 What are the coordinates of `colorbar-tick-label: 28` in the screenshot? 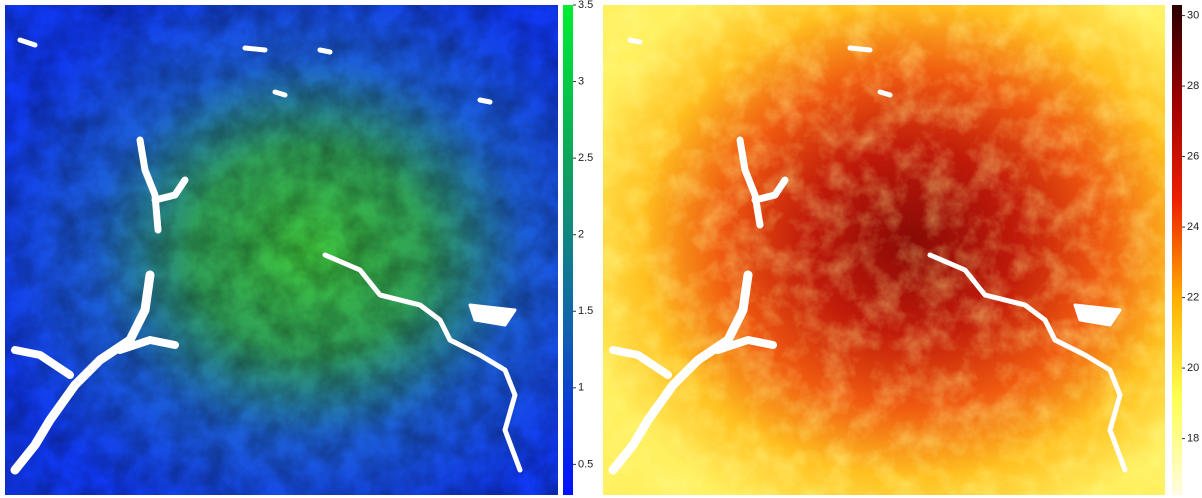 It's located at (1193, 86).